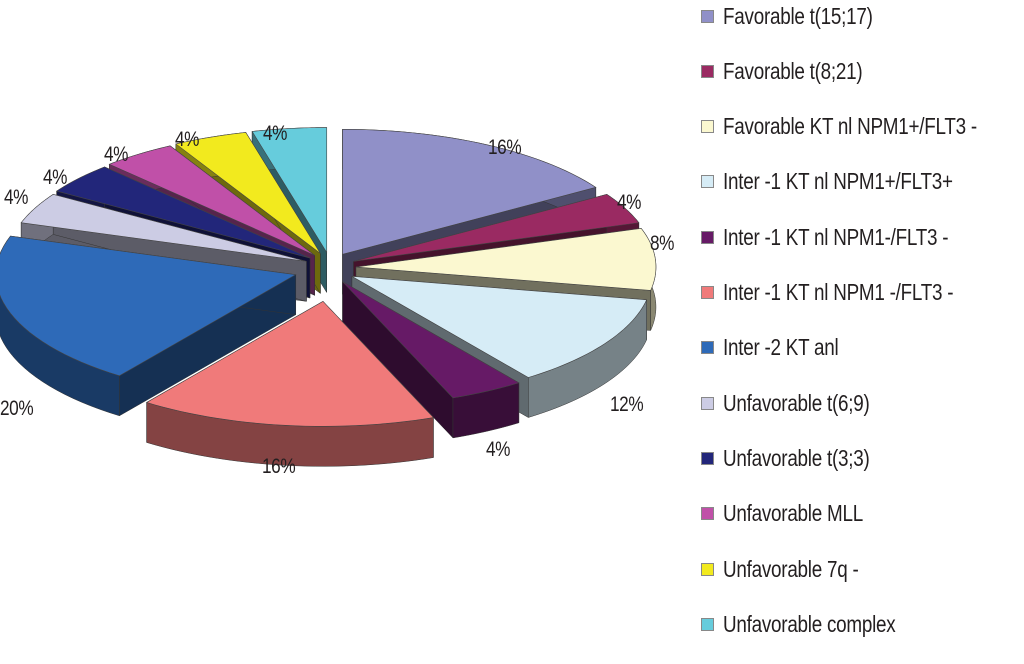 The height and width of the screenshot is (664, 1024). Describe the element at coordinates (796, 457) in the screenshot. I see `legend-label: Unfavorable t(3;3)` at that location.